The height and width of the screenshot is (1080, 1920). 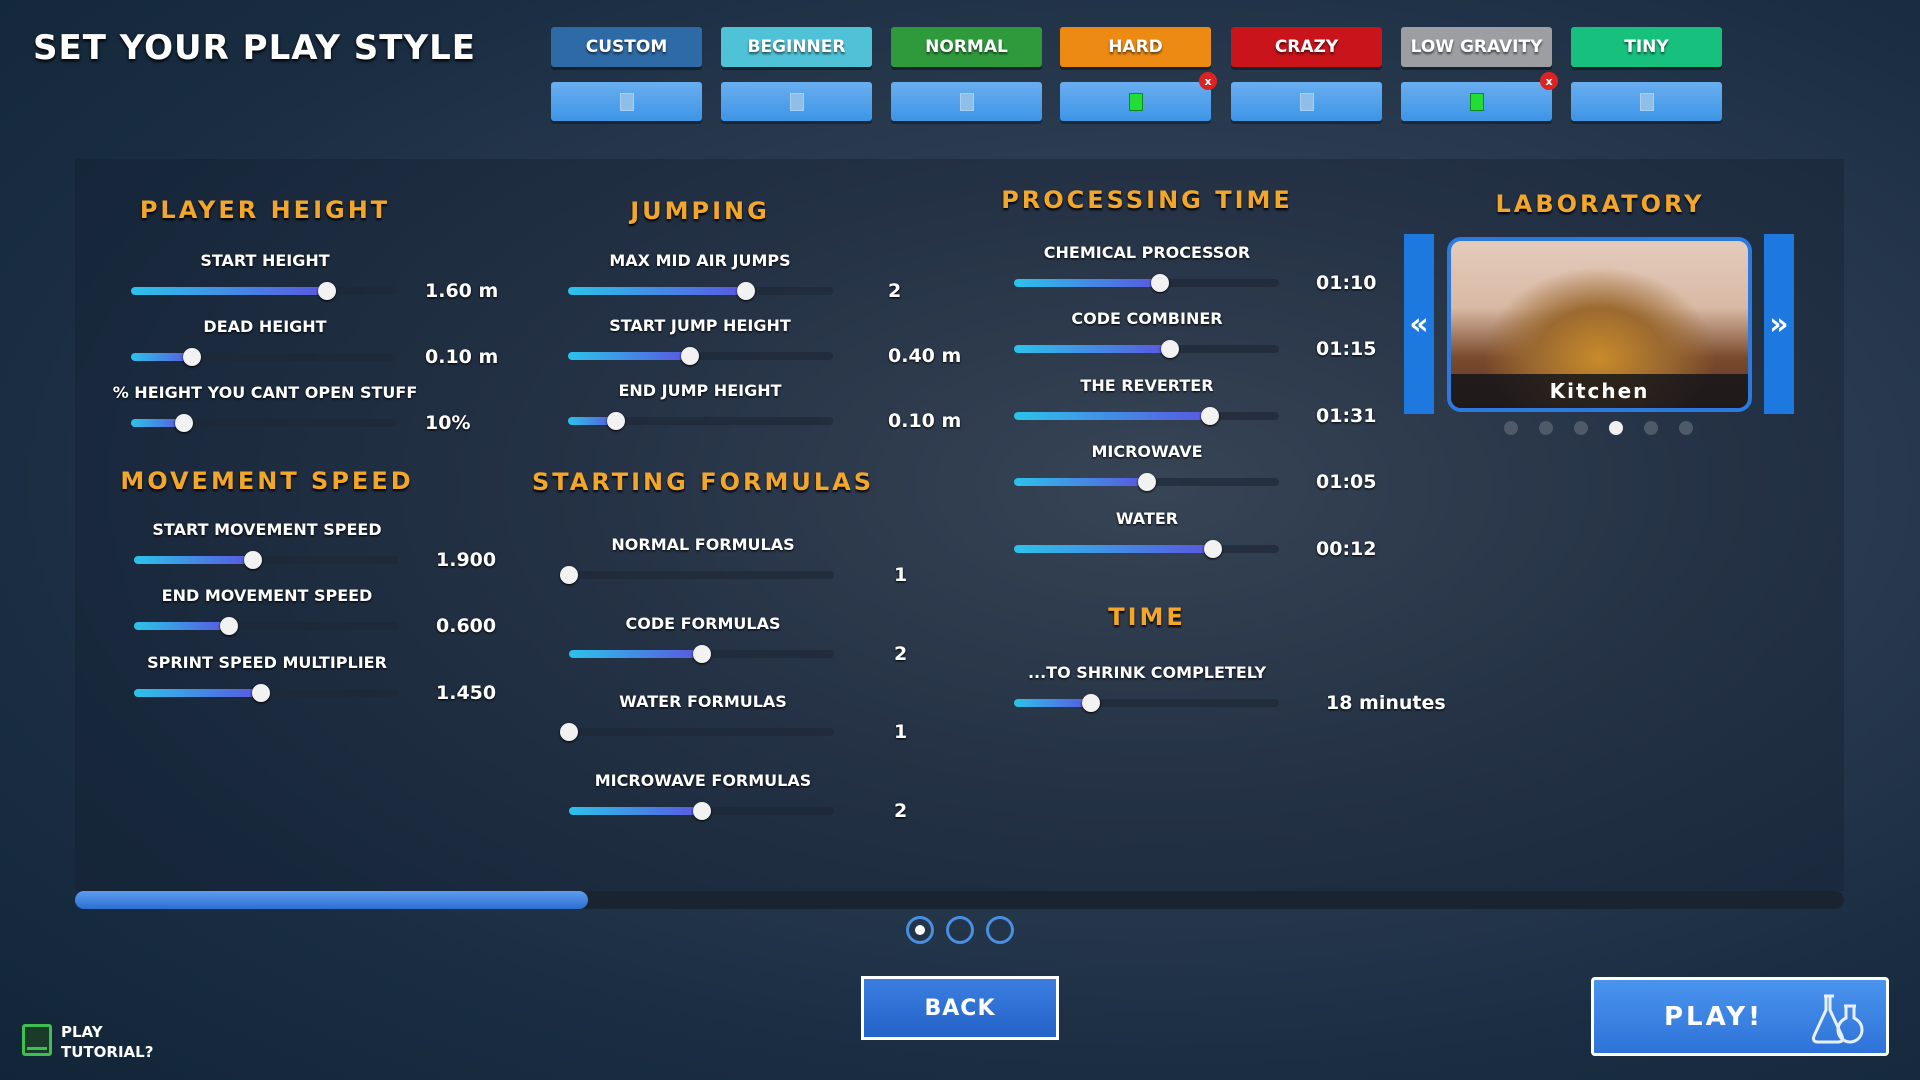 I want to click on back-button: BACK, so click(x=960, y=1008).